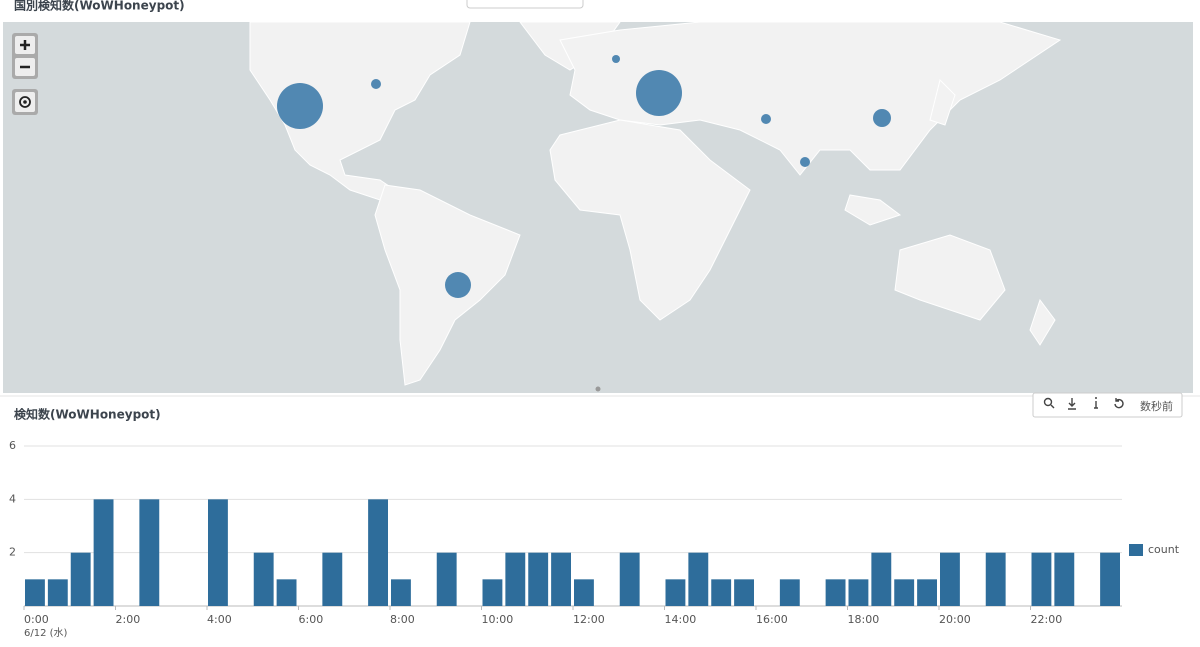  I want to click on x-tick-label: 6:00, so click(311, 619).